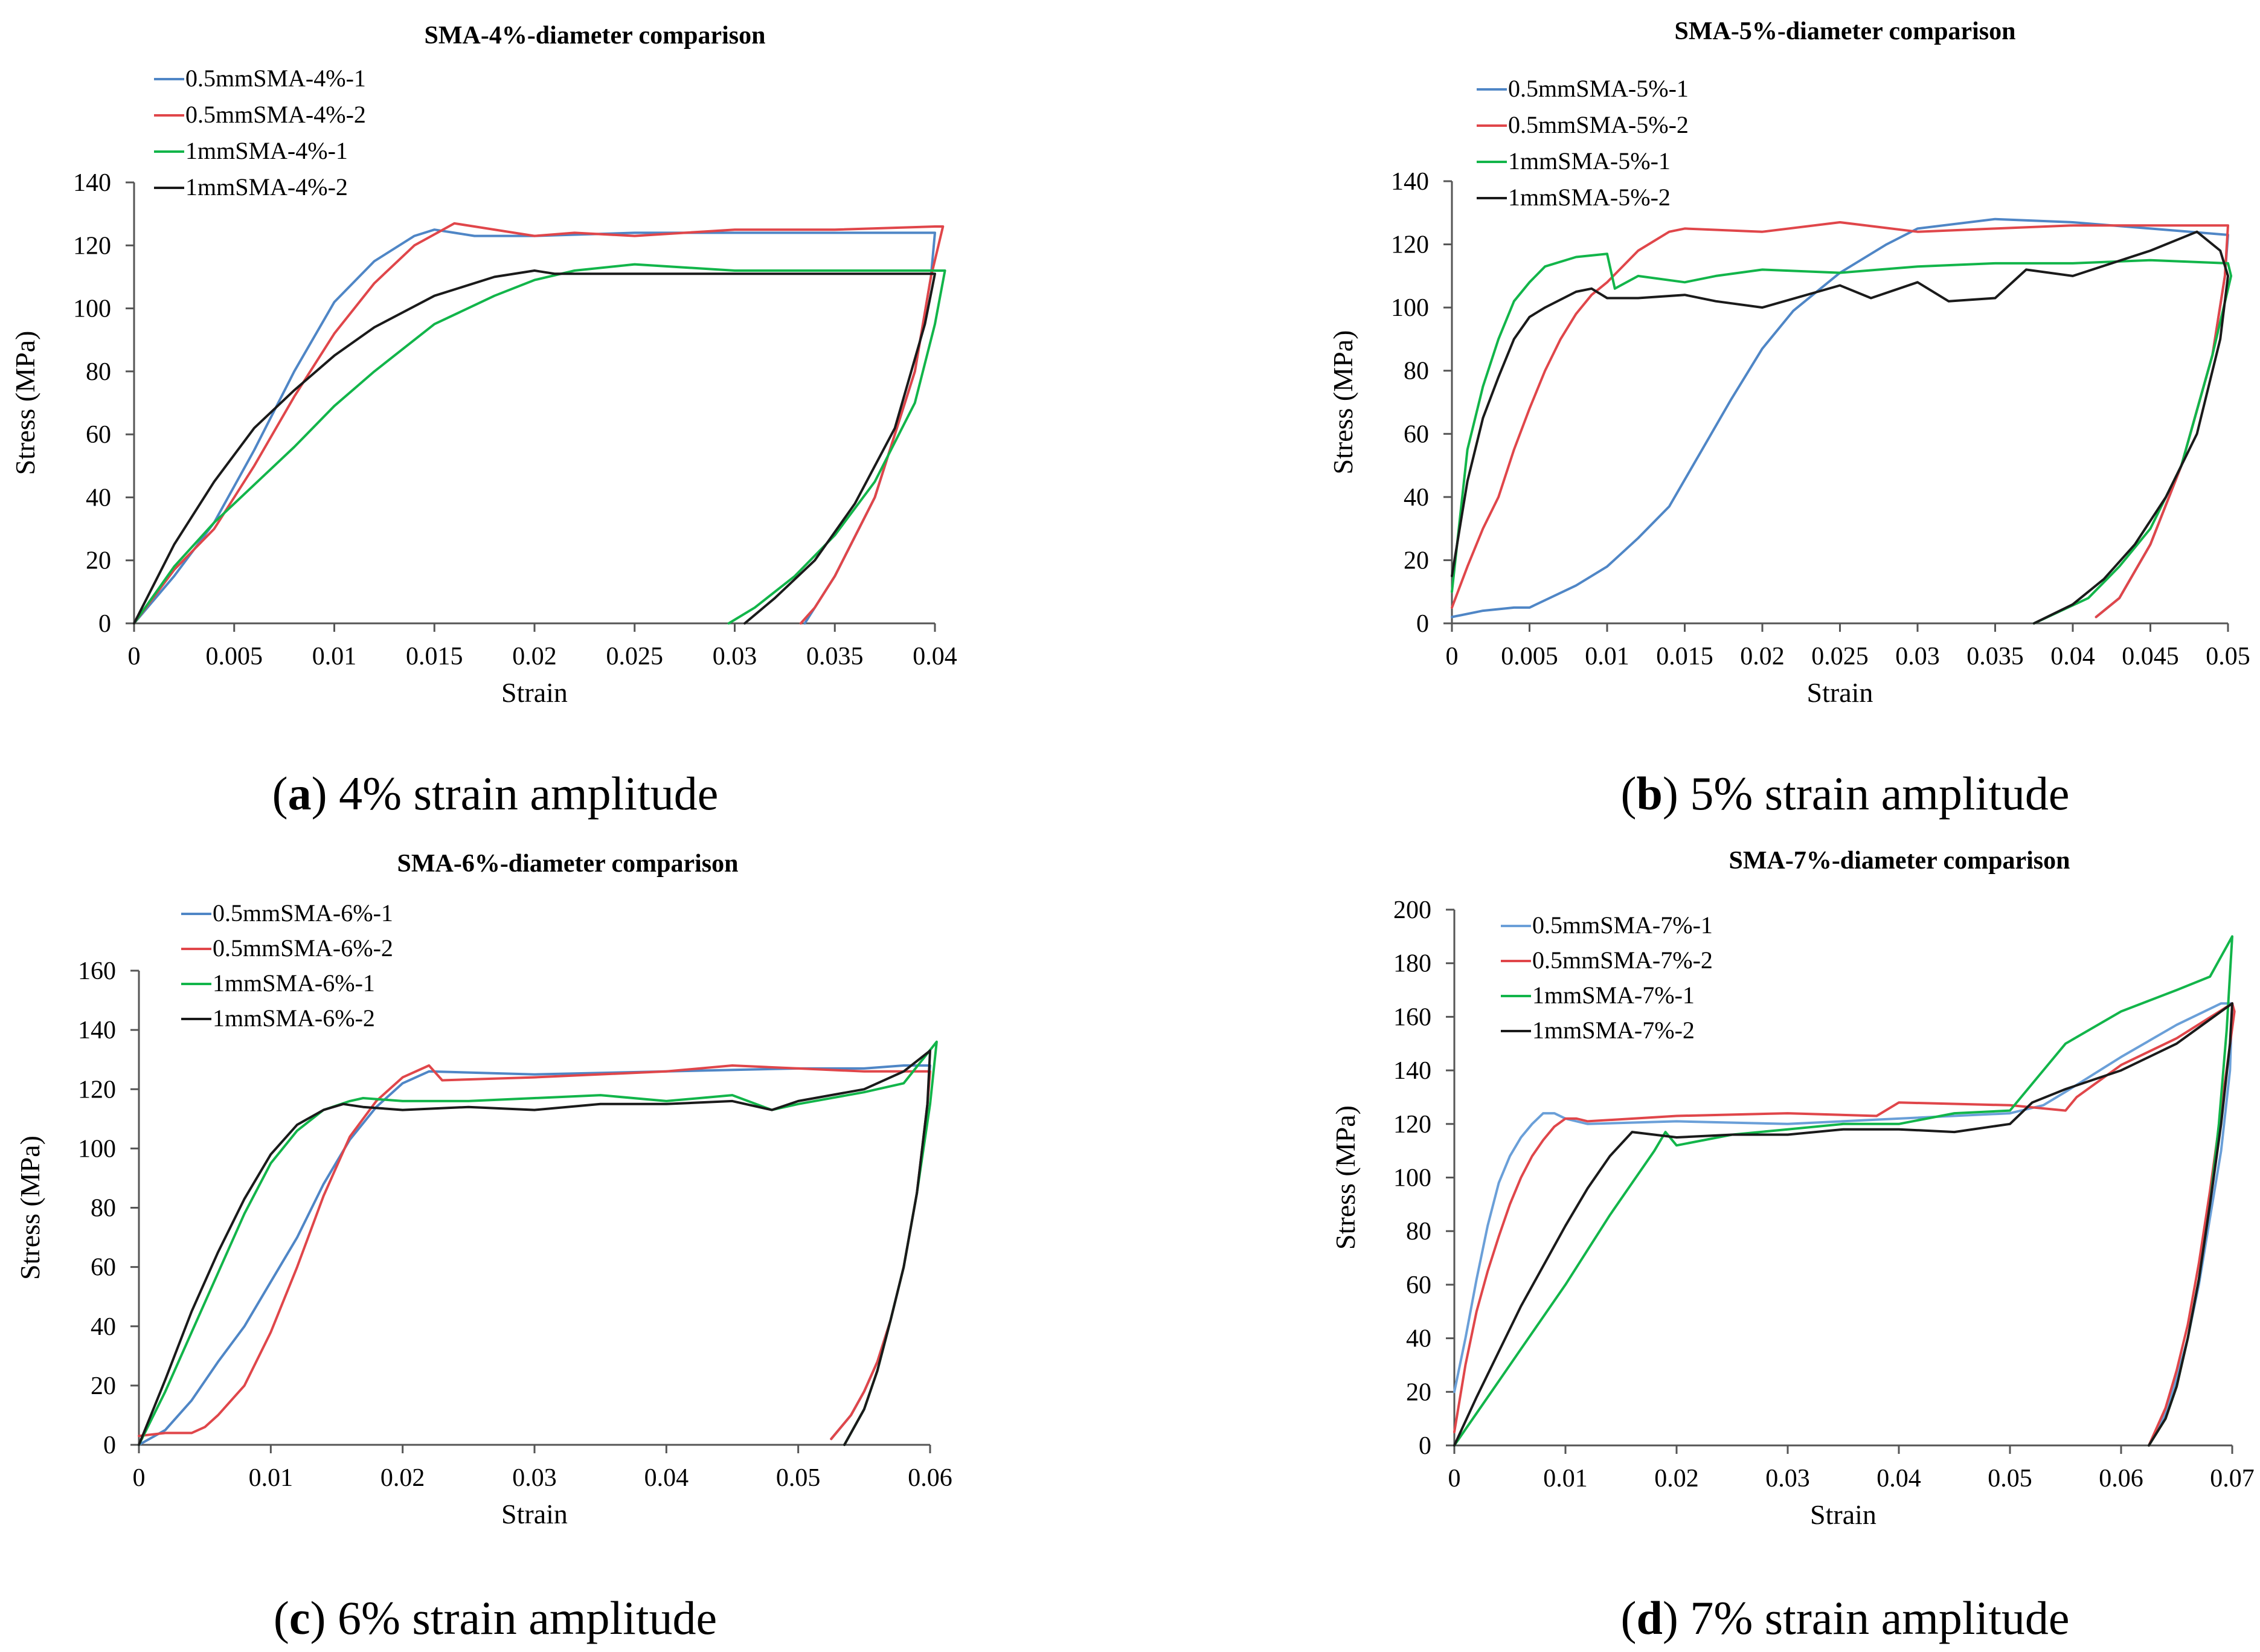 The height and width of the screenshot is (1652, 2260). I want to click on legend-label: 0.5mmSMA-4%-1, so click(275, 78).